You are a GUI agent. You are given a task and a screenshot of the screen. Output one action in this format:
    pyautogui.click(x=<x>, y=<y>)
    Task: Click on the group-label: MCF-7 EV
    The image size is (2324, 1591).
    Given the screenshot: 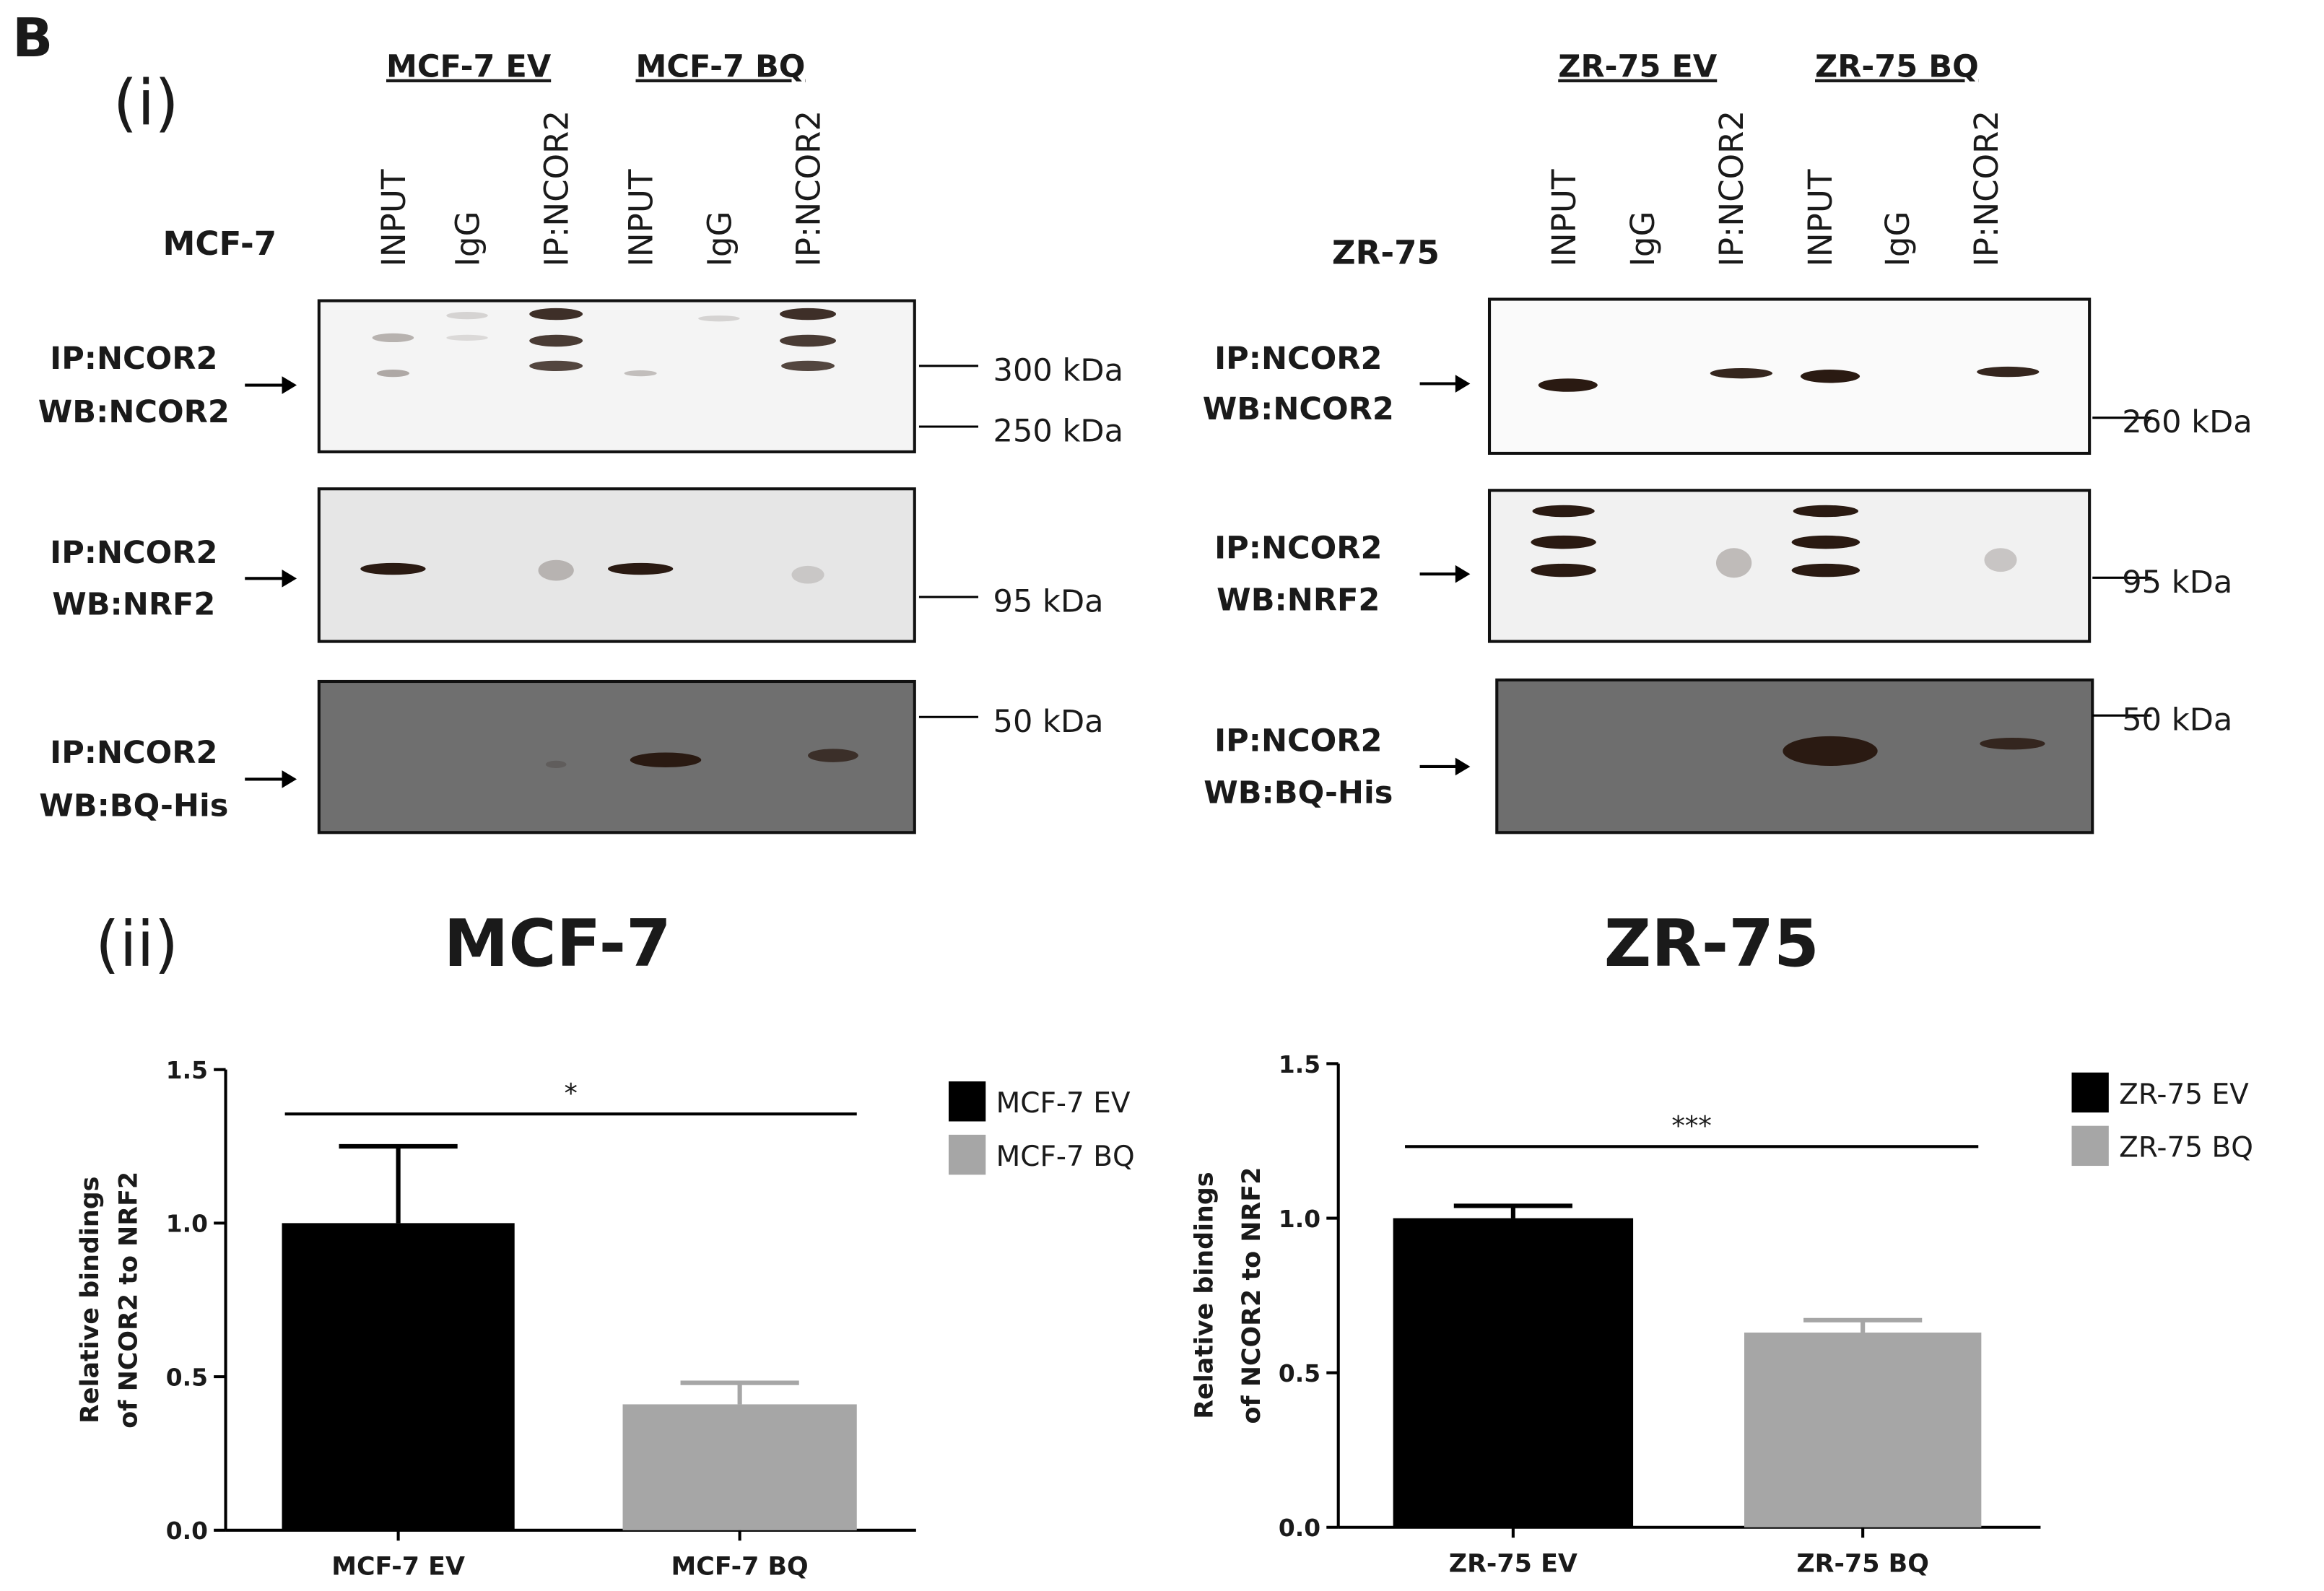 What is the action you would take?
    pyautogui.click(x=469, y=67)
    